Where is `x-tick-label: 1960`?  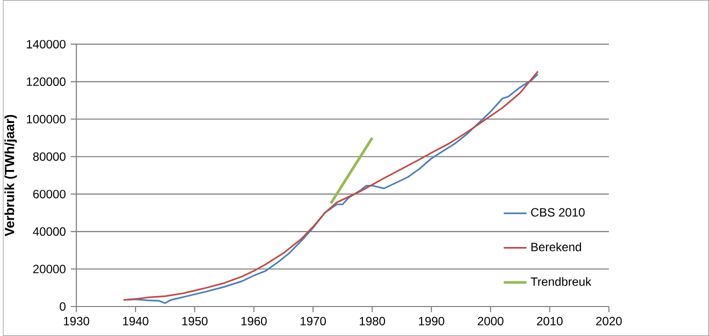 x-tick-label: 1960 is located at coordinates (254, 321).